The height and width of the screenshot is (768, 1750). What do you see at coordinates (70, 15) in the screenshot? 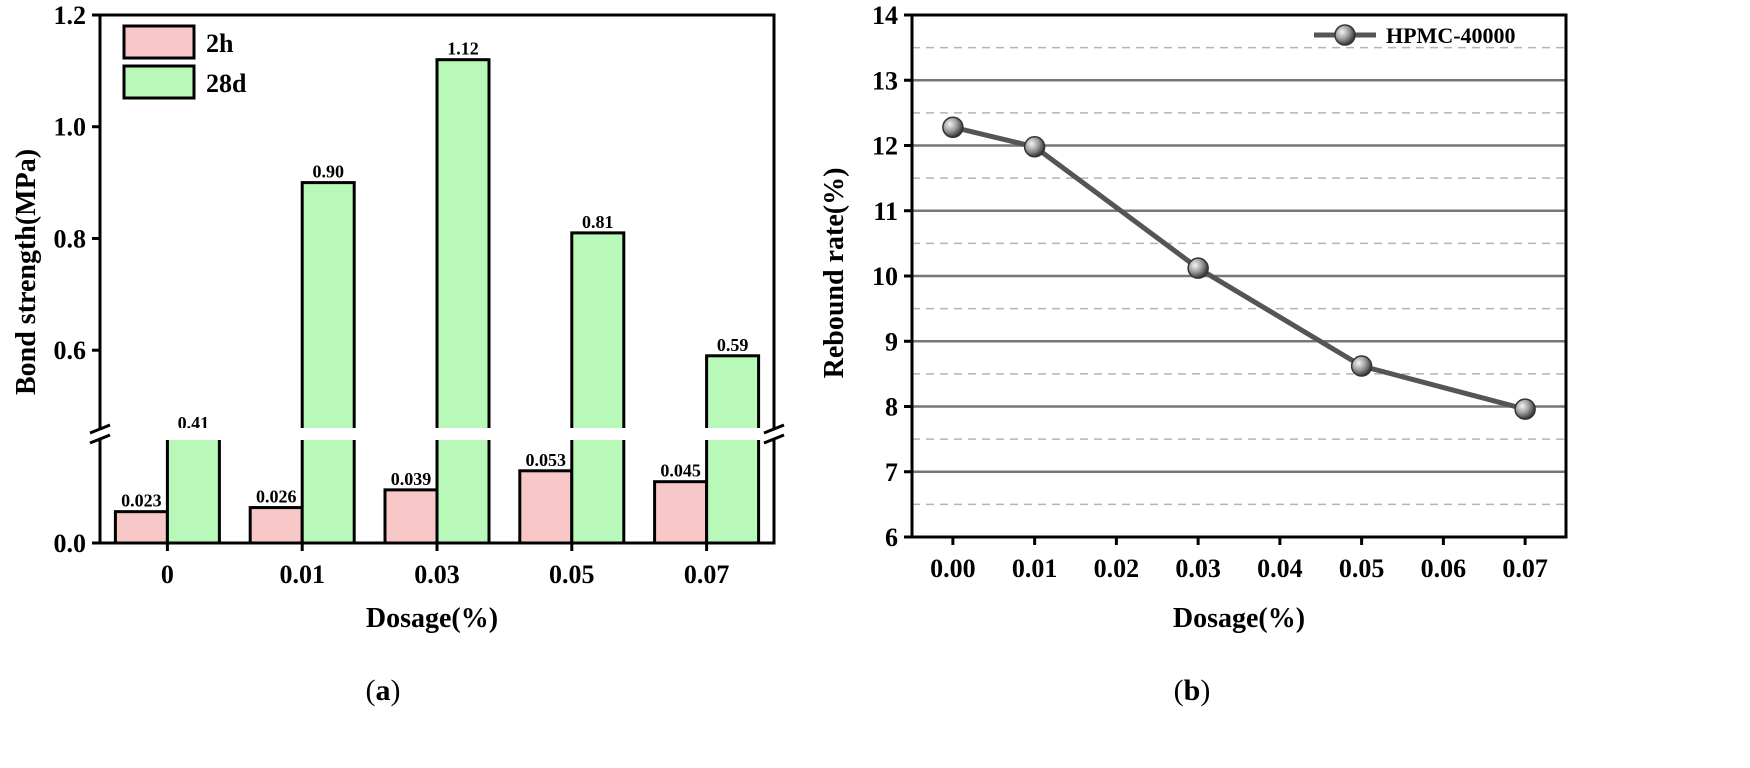
I see `y-tick-label: 1.2` at bounding box center [70, 15].